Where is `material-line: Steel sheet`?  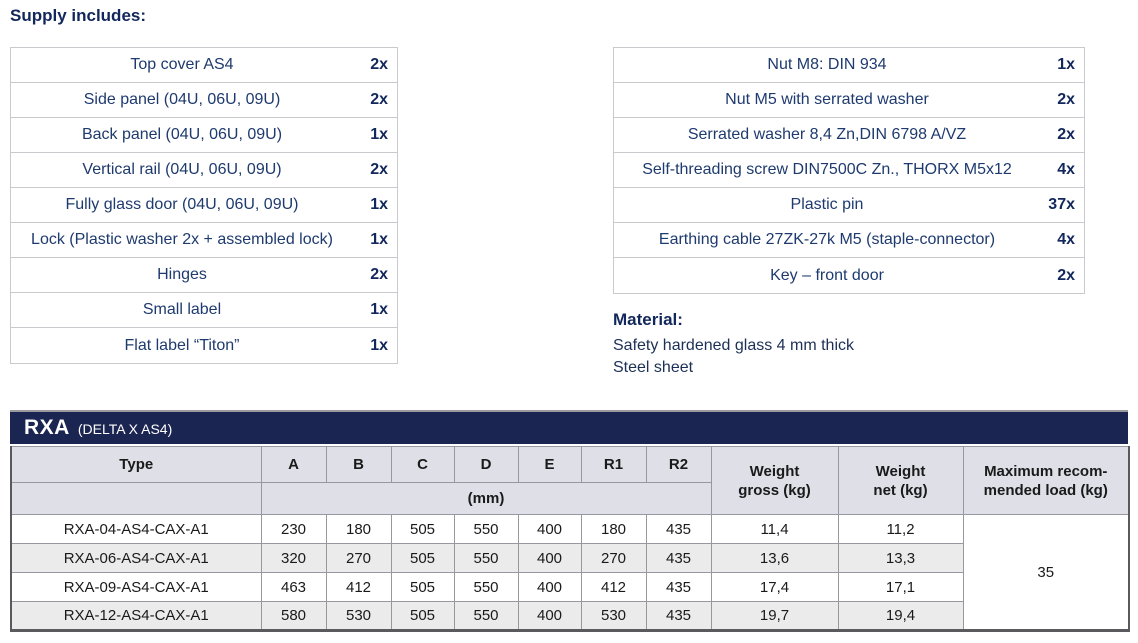 material-line: Steel sheet is located at coordinates (653, 367).